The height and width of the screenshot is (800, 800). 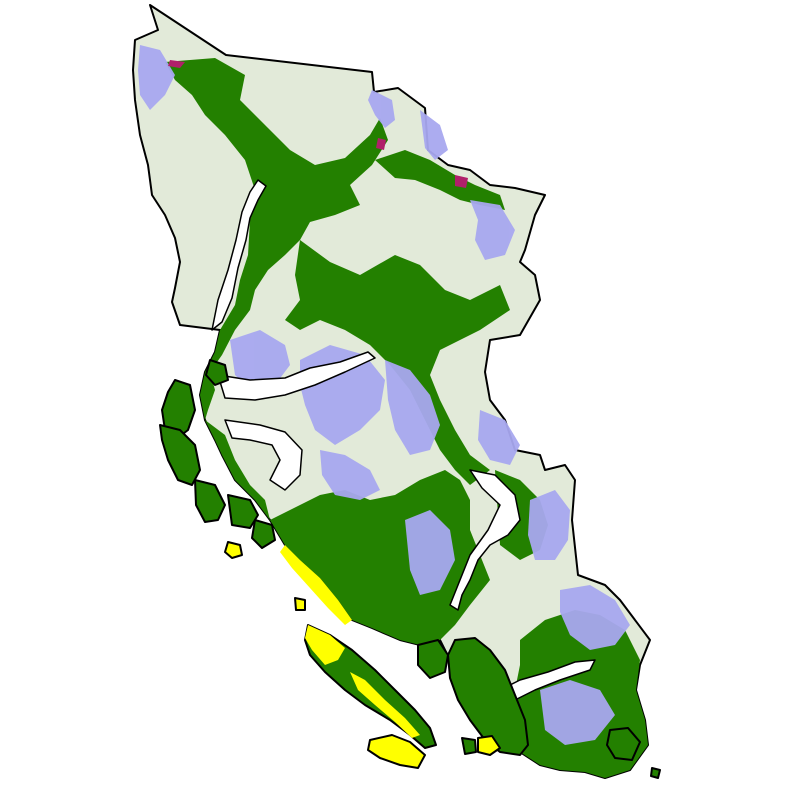 What do you see at coordinates (381, 144) in the screenshot?
I see `peak-north-ridge` at bounding box center [381, 144].